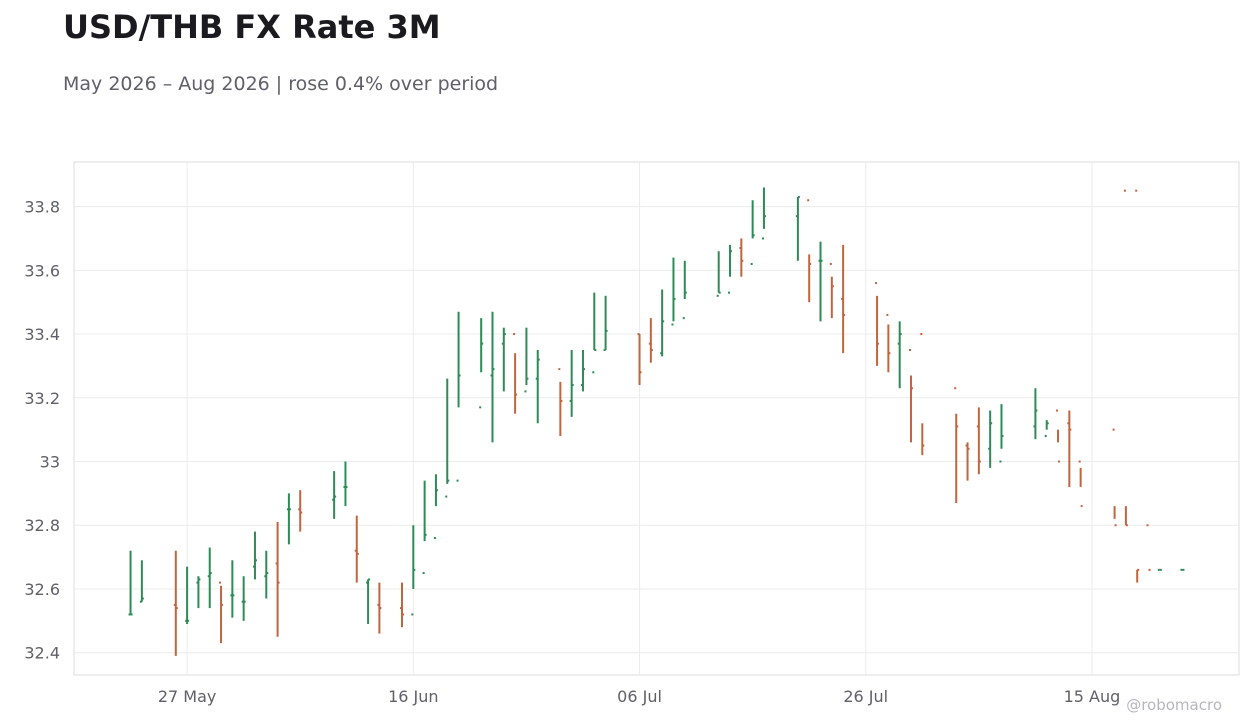 The width and height of the screenshot is (1260, 728). I want to click on y-tick-label: 33, so click(50, 462).